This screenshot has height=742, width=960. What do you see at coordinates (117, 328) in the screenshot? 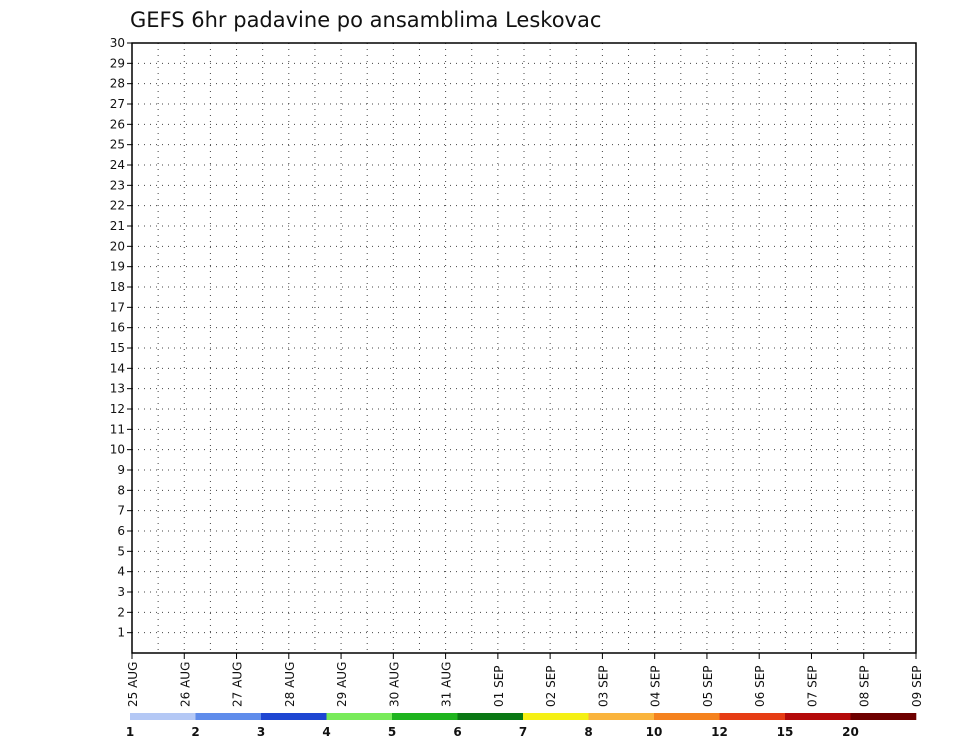
I see `y-tick-label: 16` at bounding box center [117, 328].